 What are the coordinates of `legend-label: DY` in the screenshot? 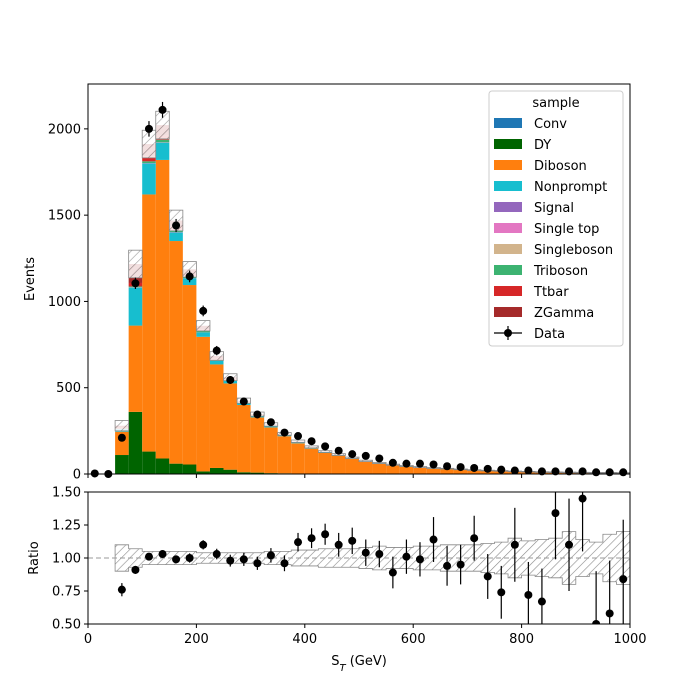 It's located at (542, 145).